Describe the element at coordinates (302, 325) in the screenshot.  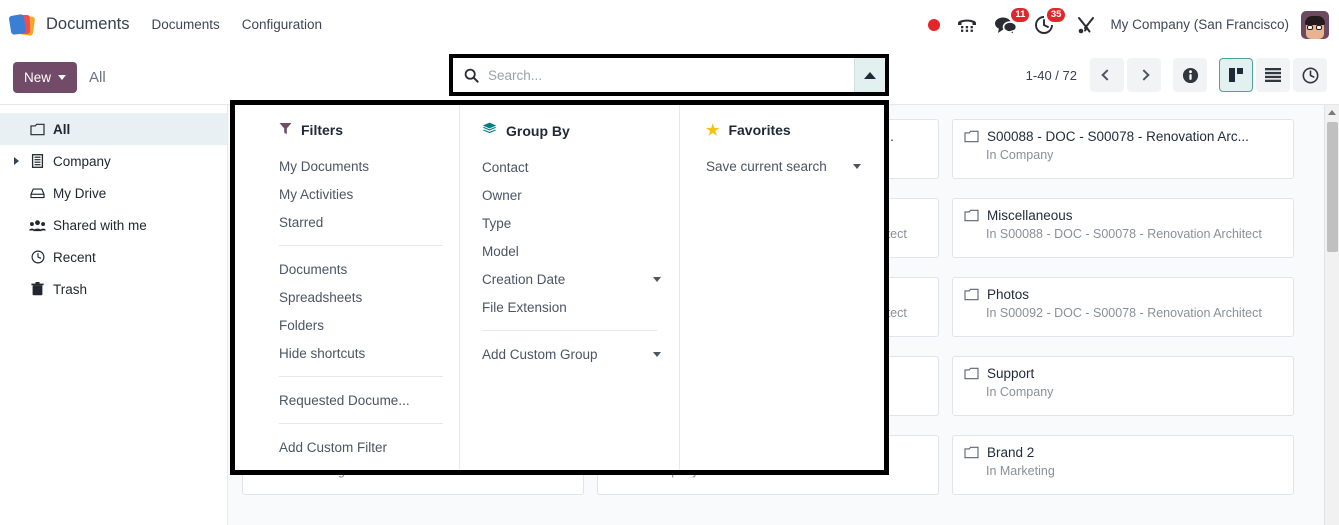
I see `menu-item-label: Folders` at that location.